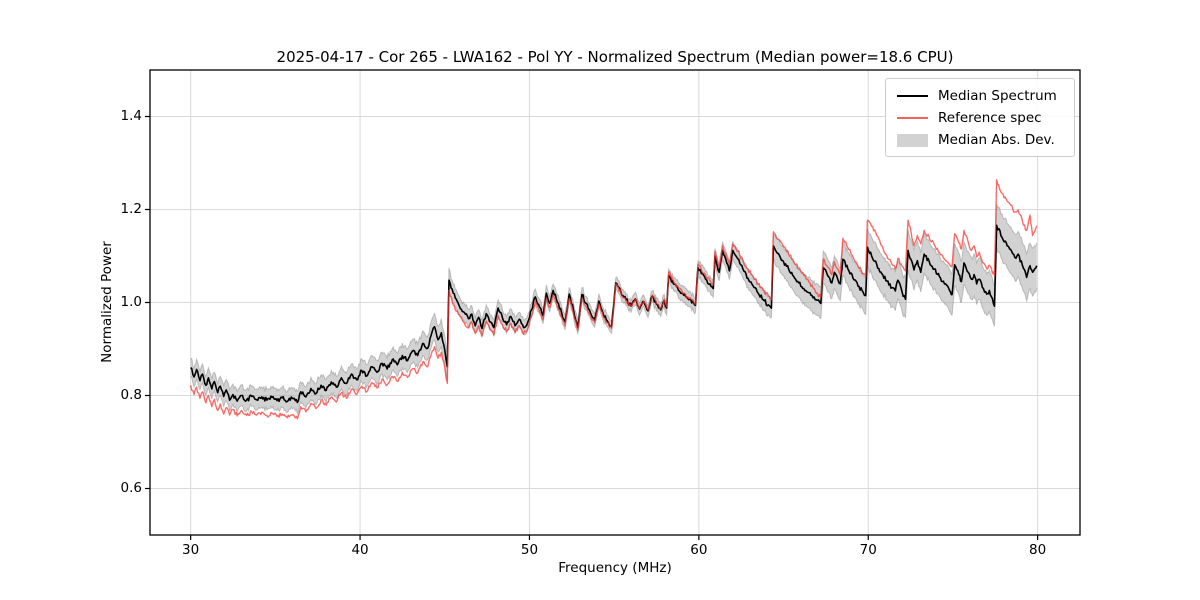 This screenshot has width=1200, height=600. What do you see at coordinates (191, 550) in the screenshot?
I see `x-tick-label: 30` at bounding box center [191, 550].